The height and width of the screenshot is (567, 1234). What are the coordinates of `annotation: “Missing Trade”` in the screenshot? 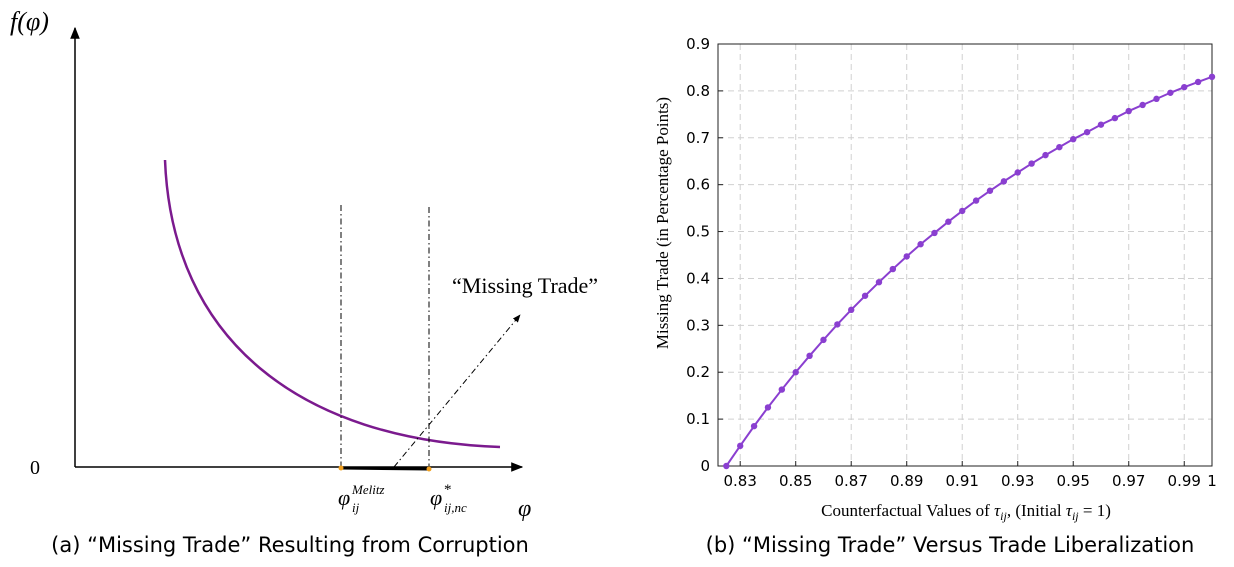 It's located at (525, 285).